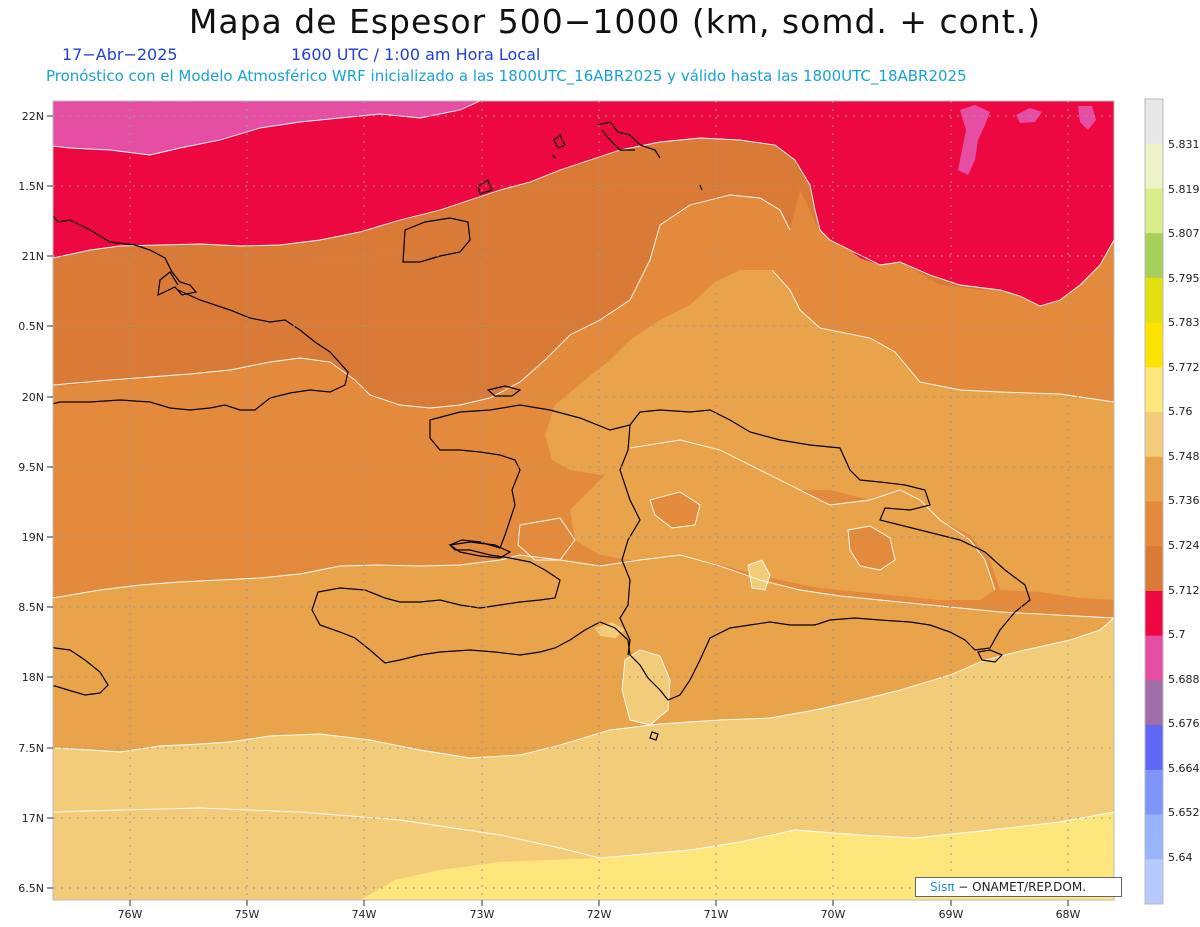 The height and width of the screenshot is (927, 1200). What do you see at coordinates (1184, 144) in the screenshot?
I see `colorbar-label: 5.831` at bounding box center [1184, 144].